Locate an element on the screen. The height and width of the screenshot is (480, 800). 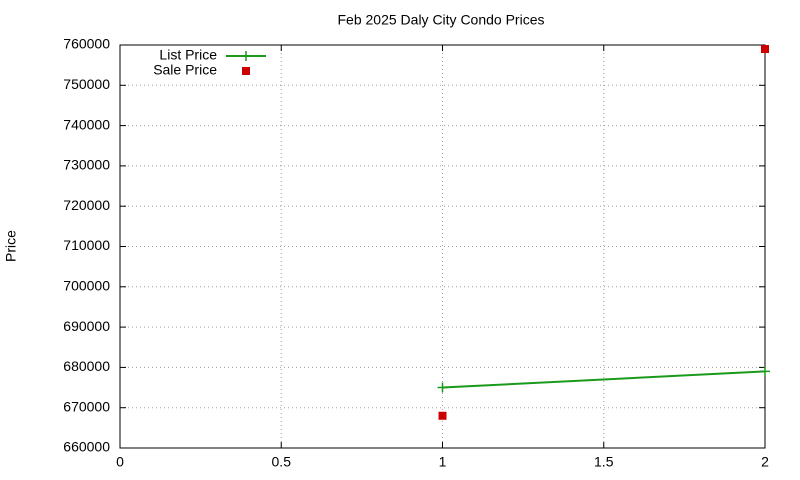
series-line is located at coordinates (604, 379).